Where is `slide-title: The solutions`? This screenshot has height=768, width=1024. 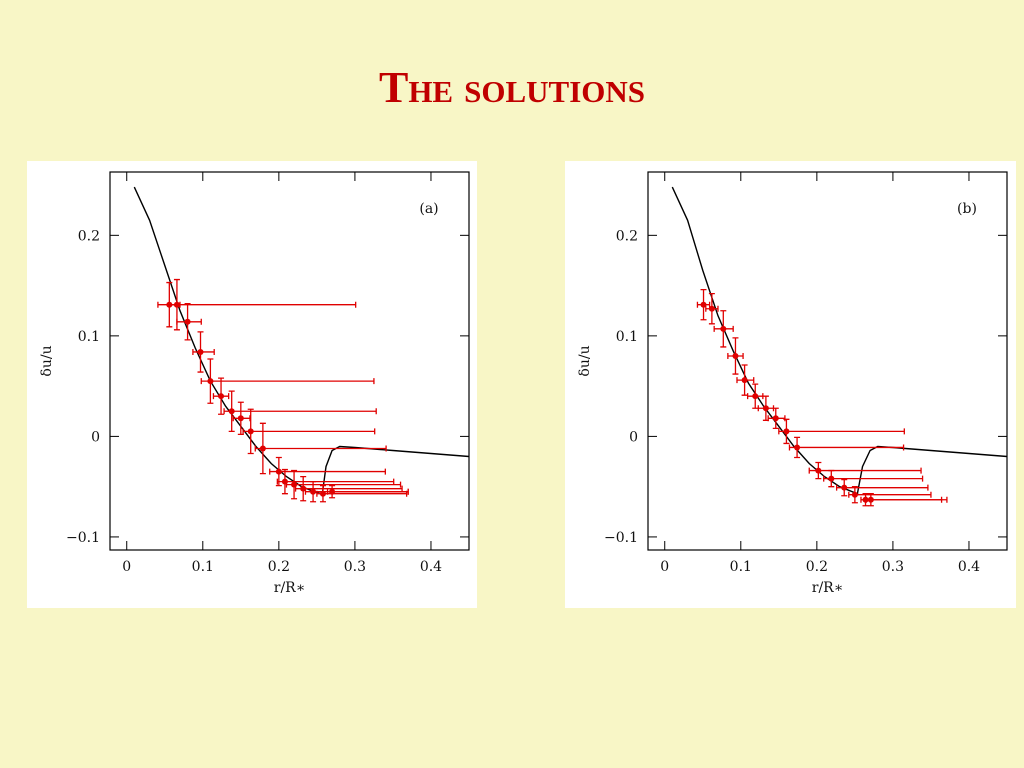 slide-title: The solutions is located at coordinates (512, 87).